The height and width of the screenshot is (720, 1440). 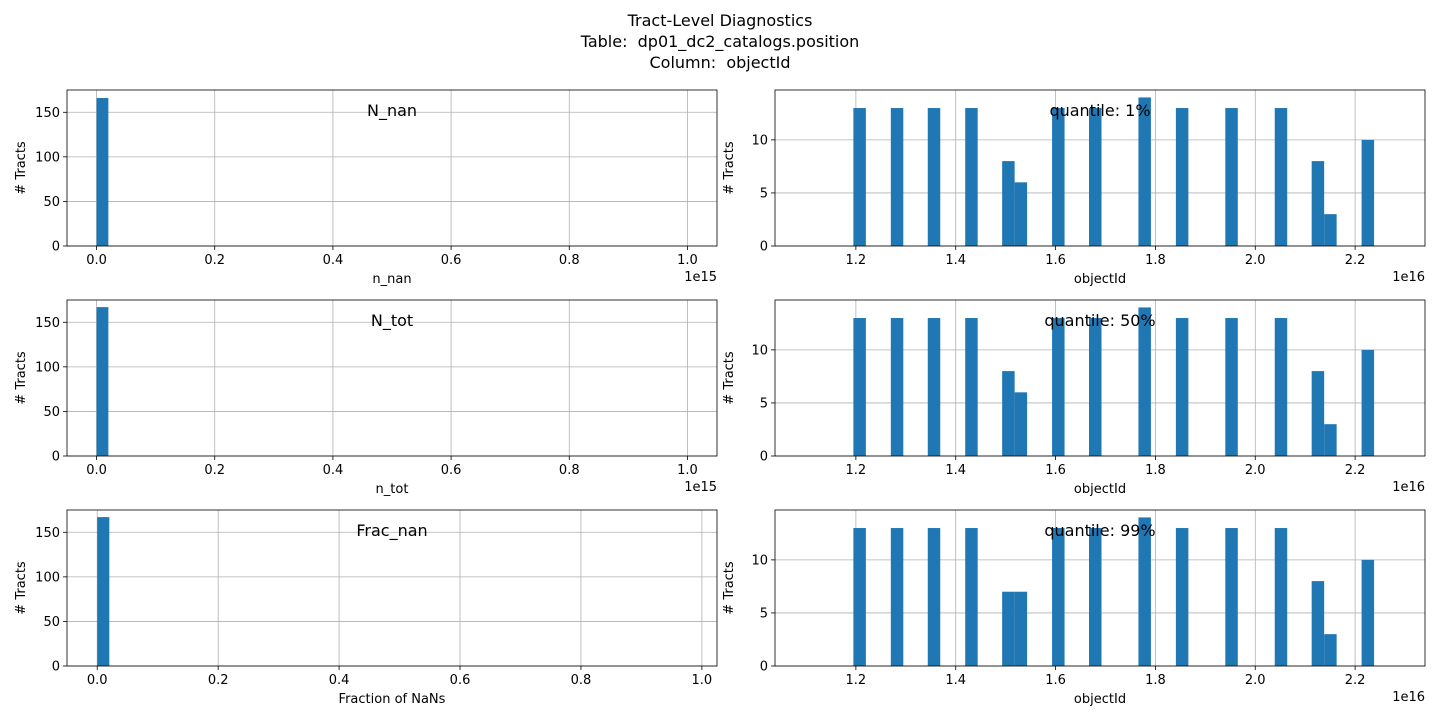 I want to click on x-tick-label: 0.2, so click(x=218, y=680).